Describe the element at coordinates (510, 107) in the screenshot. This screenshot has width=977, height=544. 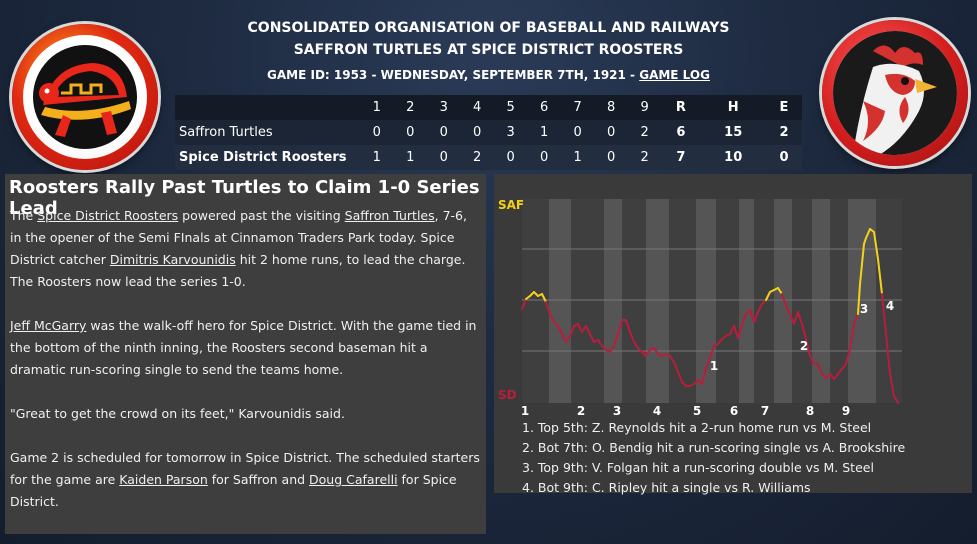
I see `col-header: 5` at that location.